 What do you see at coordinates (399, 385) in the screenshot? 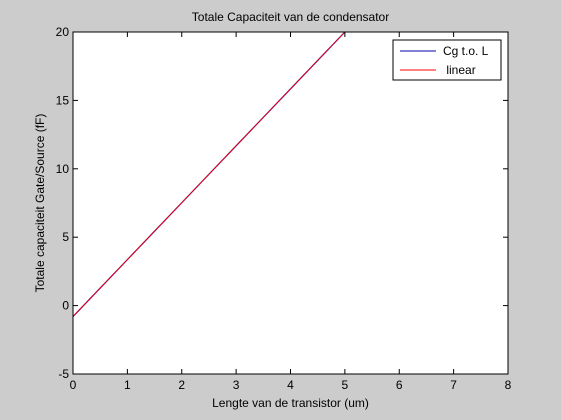
I see `x-tick-label: 6` at bounding box center [399, 385].